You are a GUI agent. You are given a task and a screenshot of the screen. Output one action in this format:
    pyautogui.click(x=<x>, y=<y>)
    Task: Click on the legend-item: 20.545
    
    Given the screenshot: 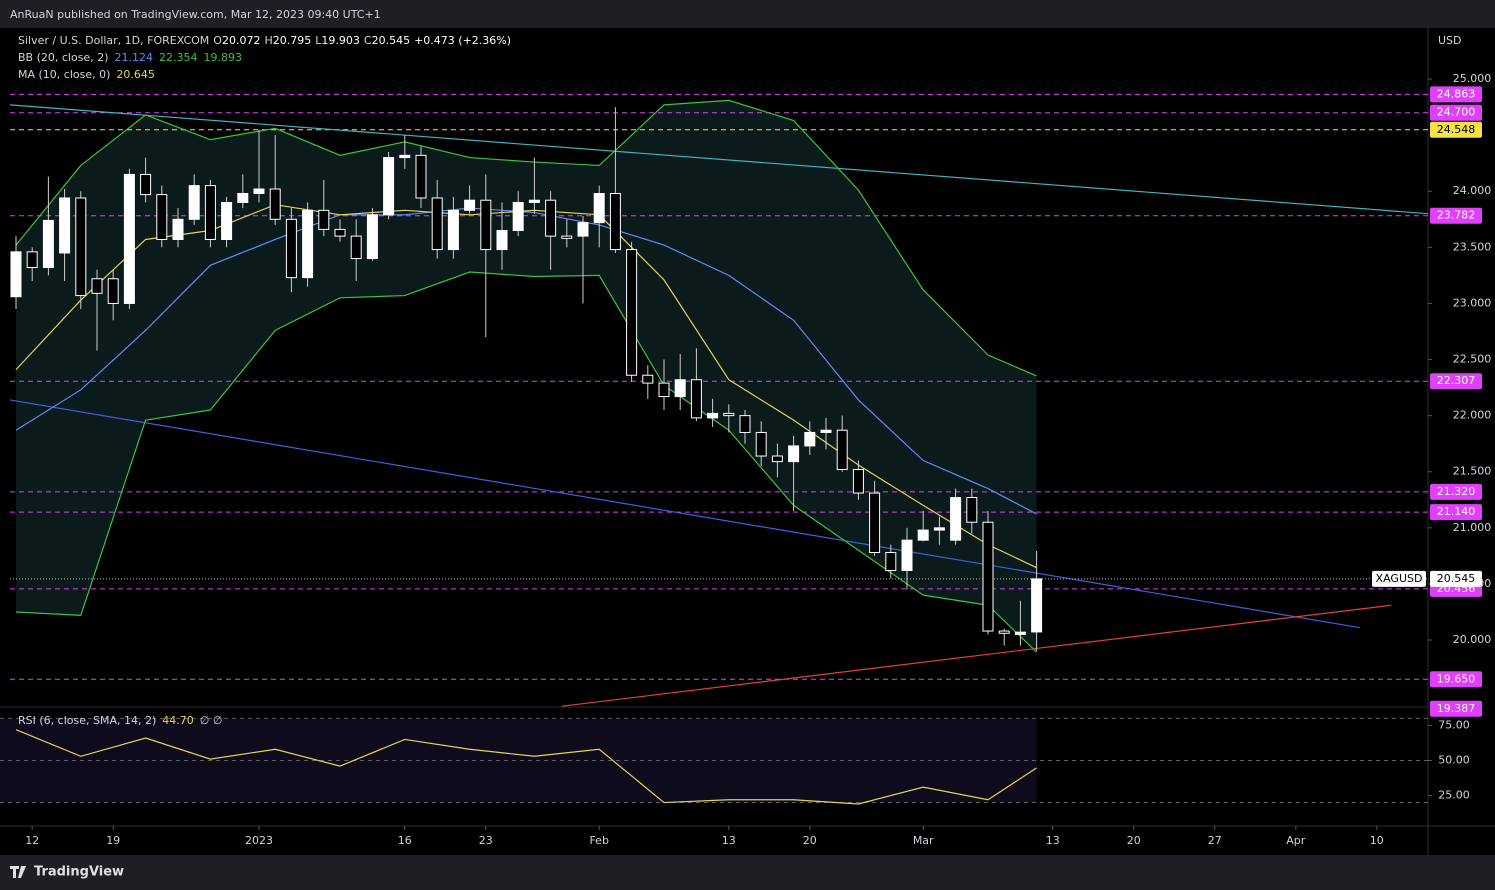 What is the action you would take?
    pyautogui.click(x=391, y=40)
    